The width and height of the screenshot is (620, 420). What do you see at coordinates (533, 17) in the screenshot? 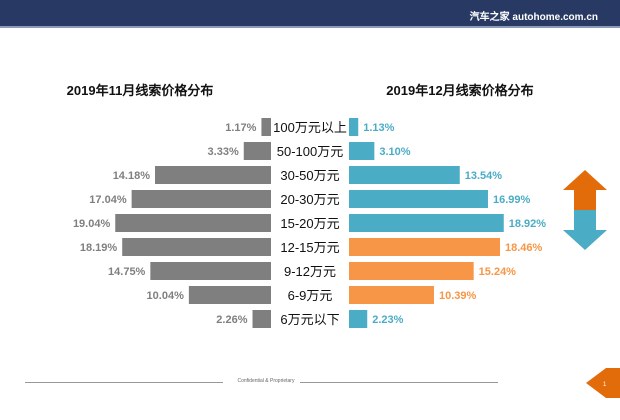
I see `brand-logo-text: 汽车之家 autohome.com.cn` at bounding box center [533, 17].